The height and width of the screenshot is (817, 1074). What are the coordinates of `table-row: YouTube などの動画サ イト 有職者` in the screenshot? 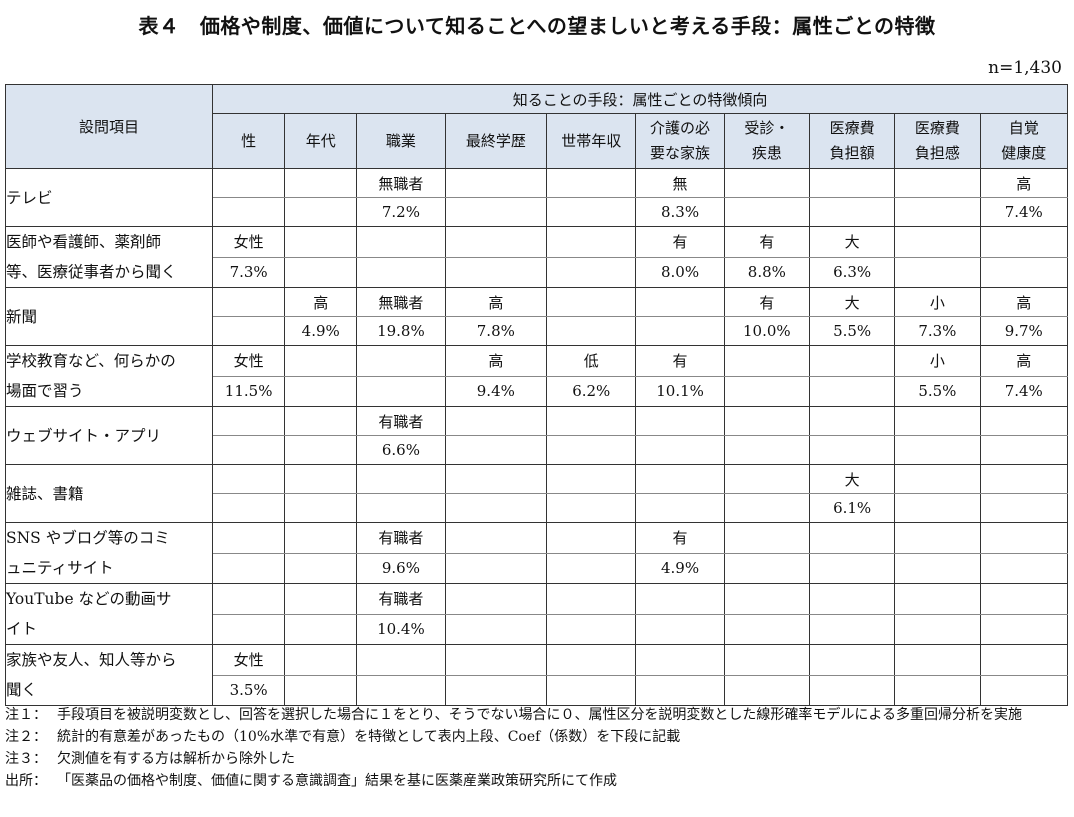 It's located at (536, 614).